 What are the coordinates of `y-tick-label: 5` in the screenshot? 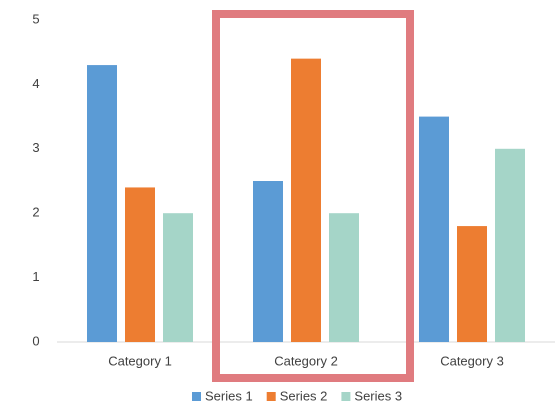 It's located at (35, 18).